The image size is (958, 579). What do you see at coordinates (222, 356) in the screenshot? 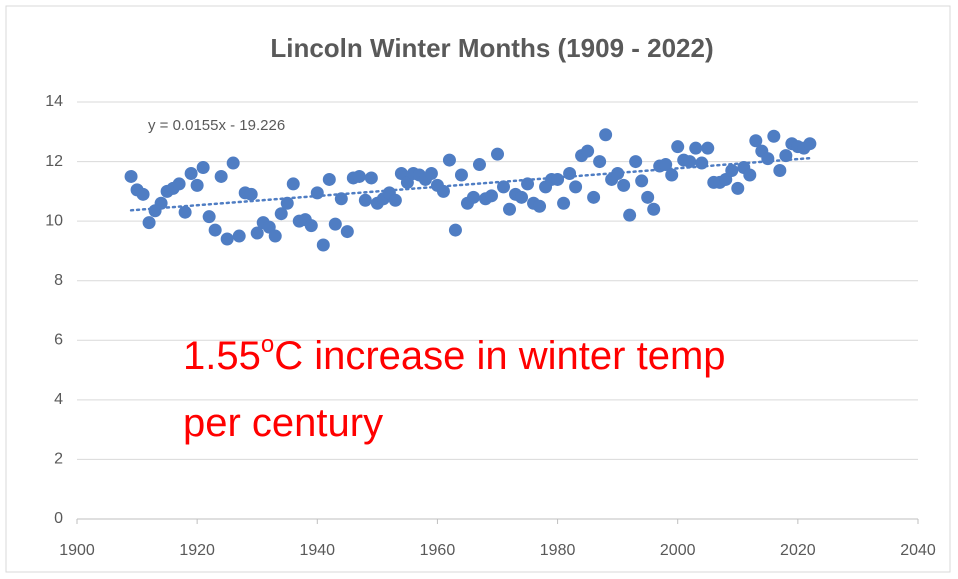
I see `annotation-part: 1.55` at bounding box center [222, 356].